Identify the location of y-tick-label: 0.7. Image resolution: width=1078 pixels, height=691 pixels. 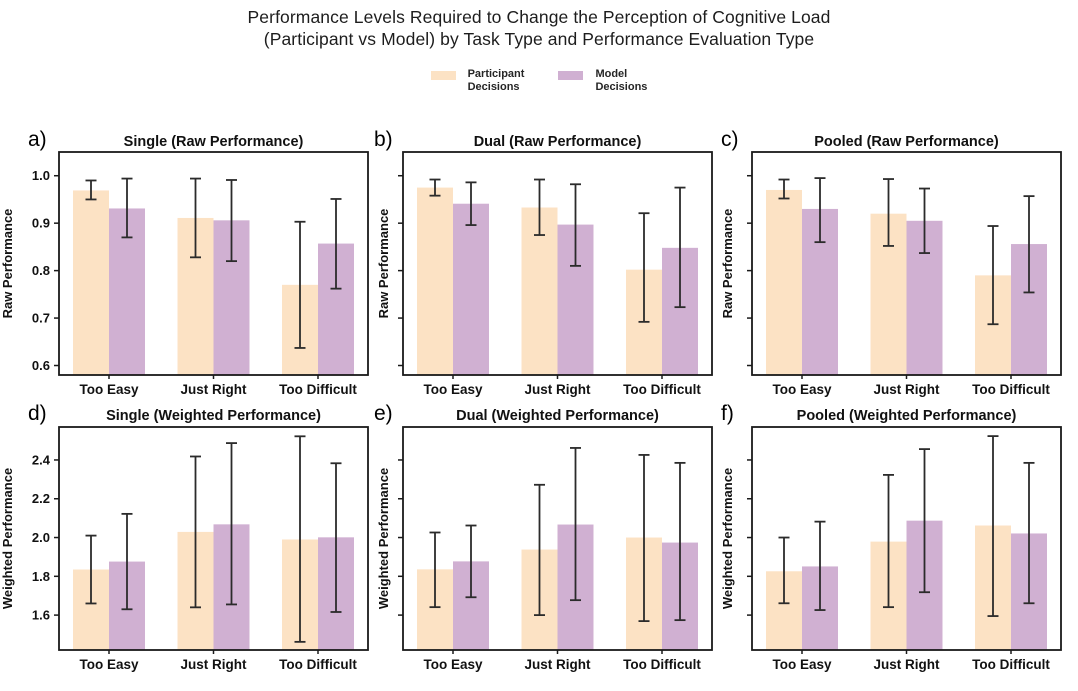
(41, 318).